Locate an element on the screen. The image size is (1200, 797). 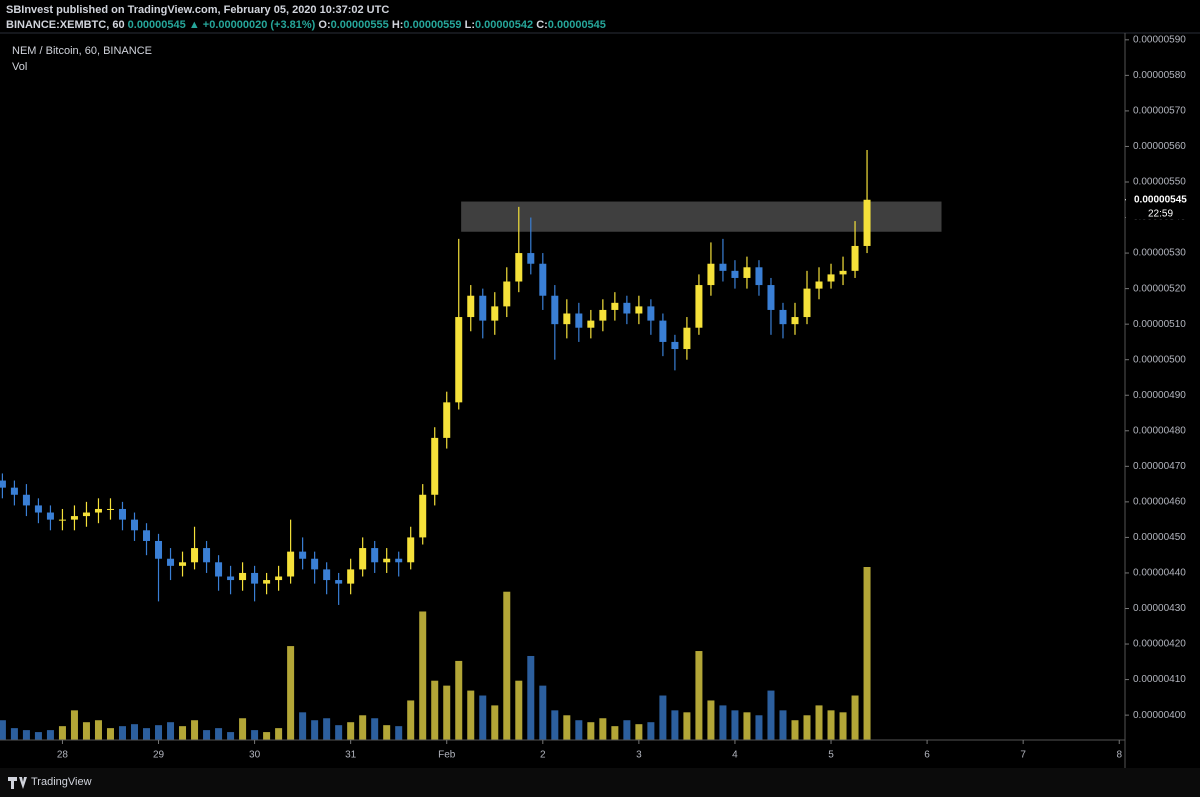
last: 0.00000545 is located at coordinates (157, 25).